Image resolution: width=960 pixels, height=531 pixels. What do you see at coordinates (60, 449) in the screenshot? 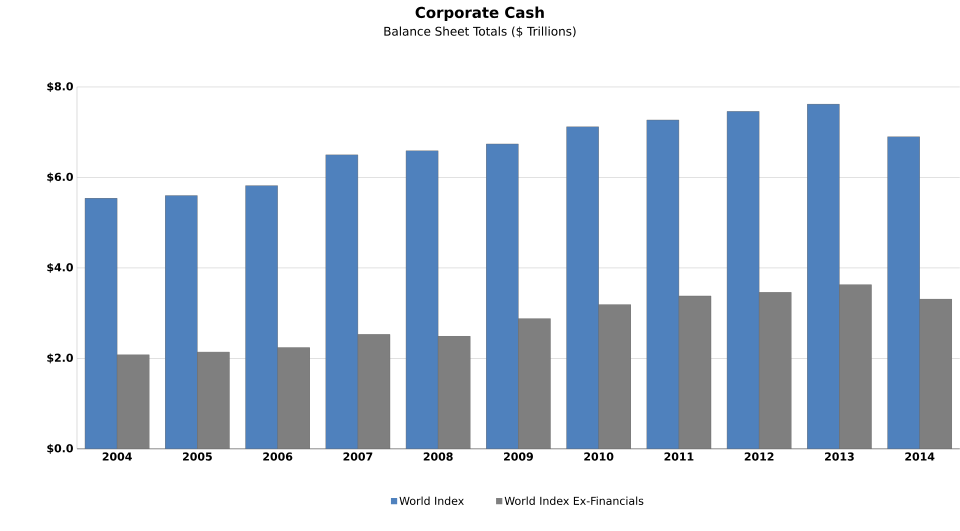
I see `y-tick-label: $0.0` at bounding box center [60, 449].